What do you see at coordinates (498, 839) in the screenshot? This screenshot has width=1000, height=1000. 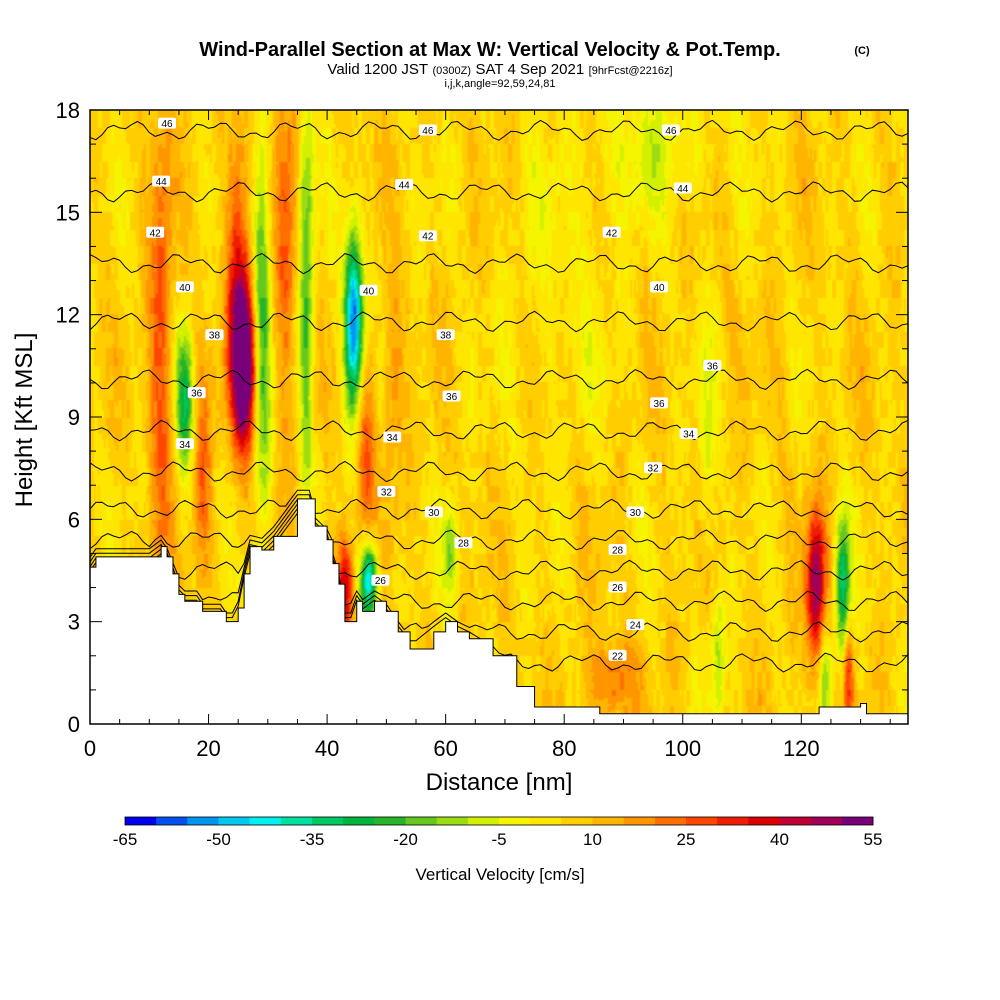 I see `colorbar-label: -5` at bounding box center [498, 839].